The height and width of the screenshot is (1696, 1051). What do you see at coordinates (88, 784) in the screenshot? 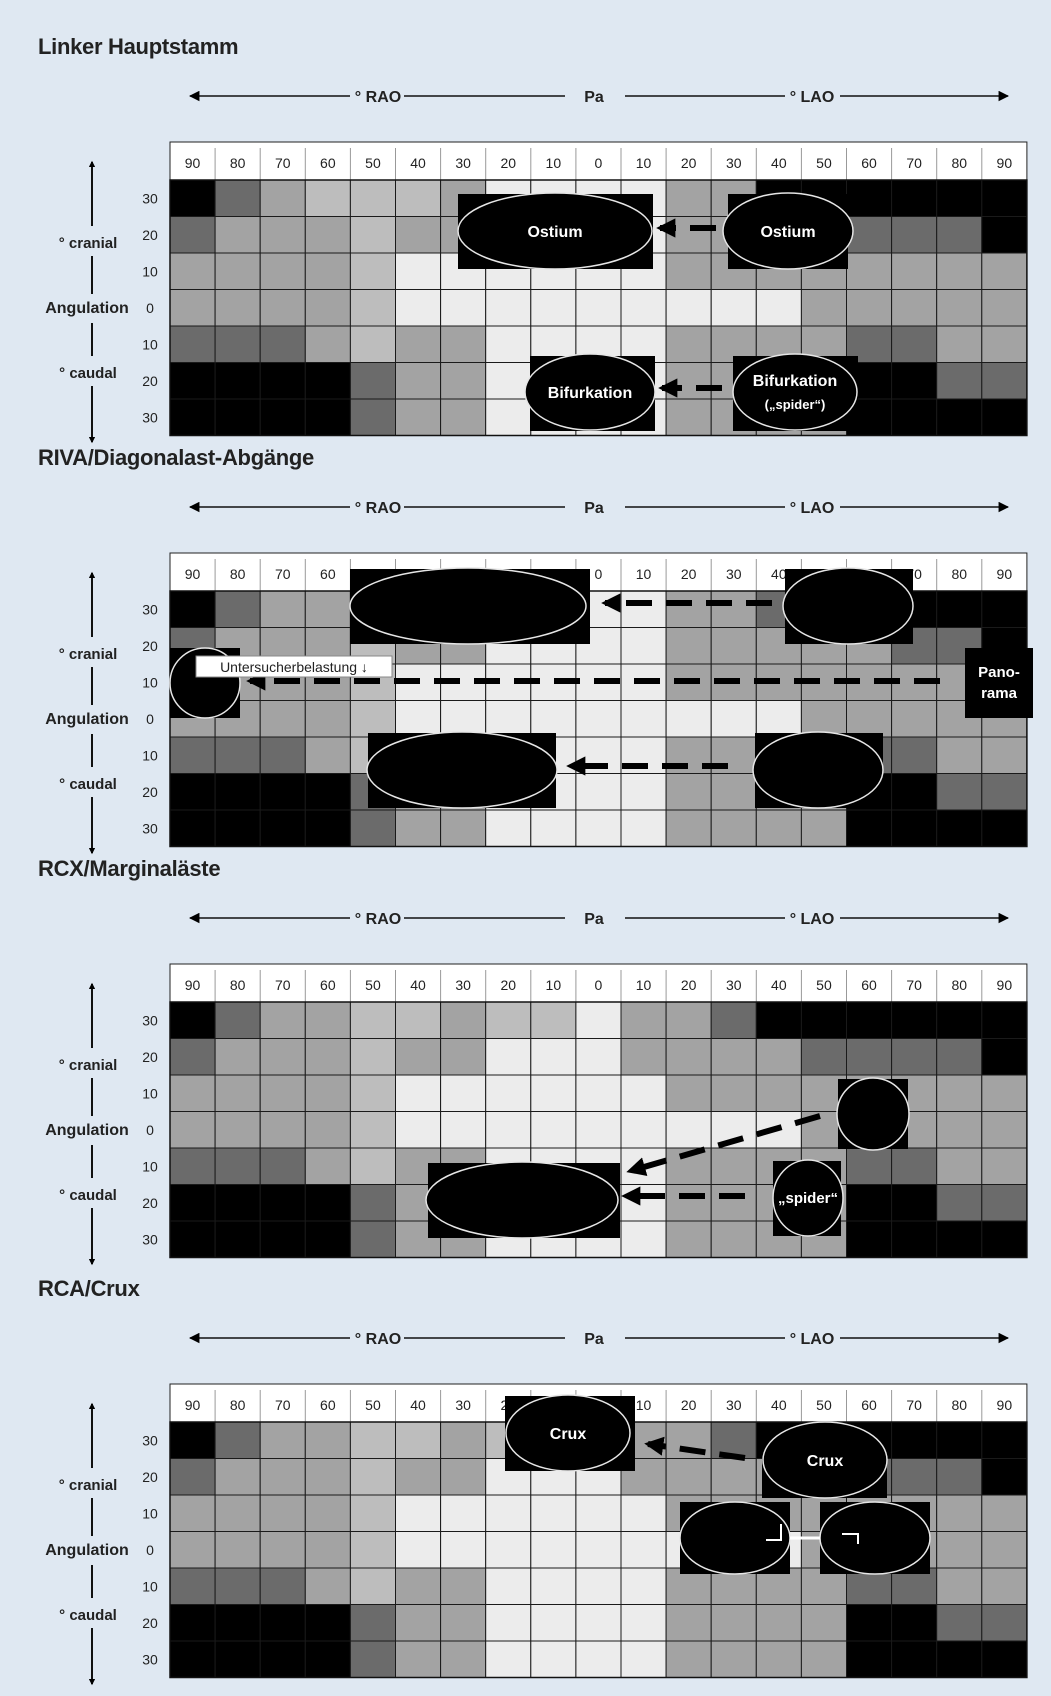
I see `caudal-label: ° caudal` at bounding box center [88, 784].